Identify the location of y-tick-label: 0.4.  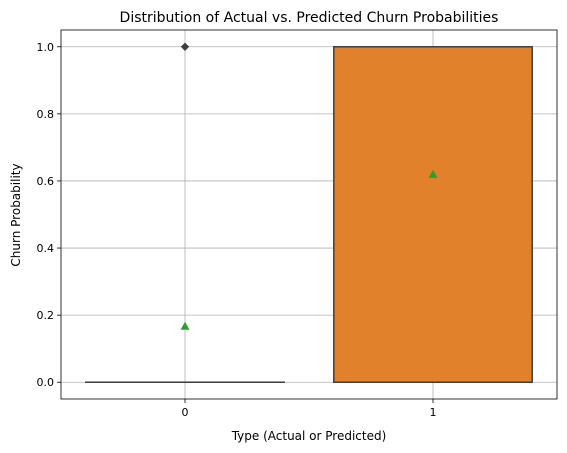
(46, 248).